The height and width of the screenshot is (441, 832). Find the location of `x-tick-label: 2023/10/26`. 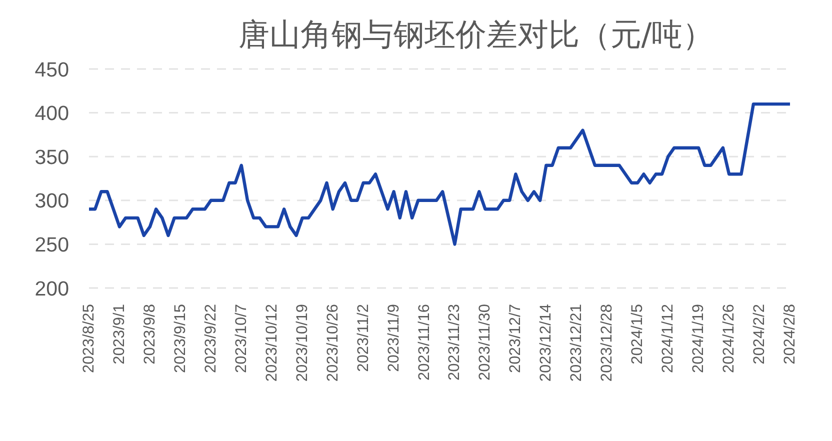

x-tick-label: 2023/10/26 is located at coordinates (333, 343).